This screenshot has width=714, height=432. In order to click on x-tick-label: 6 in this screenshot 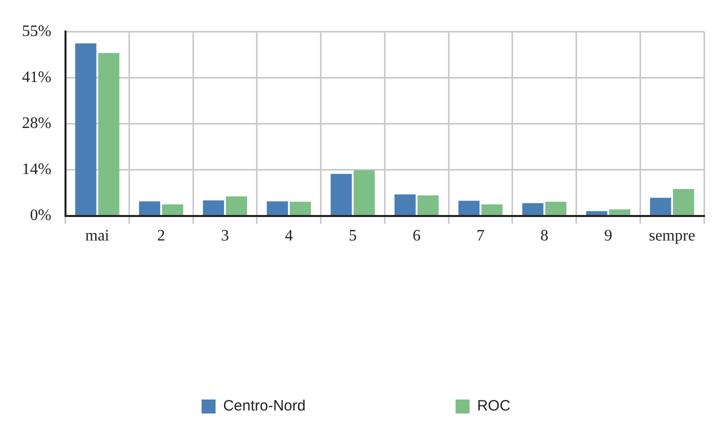, I will do `click(416, 236)`.